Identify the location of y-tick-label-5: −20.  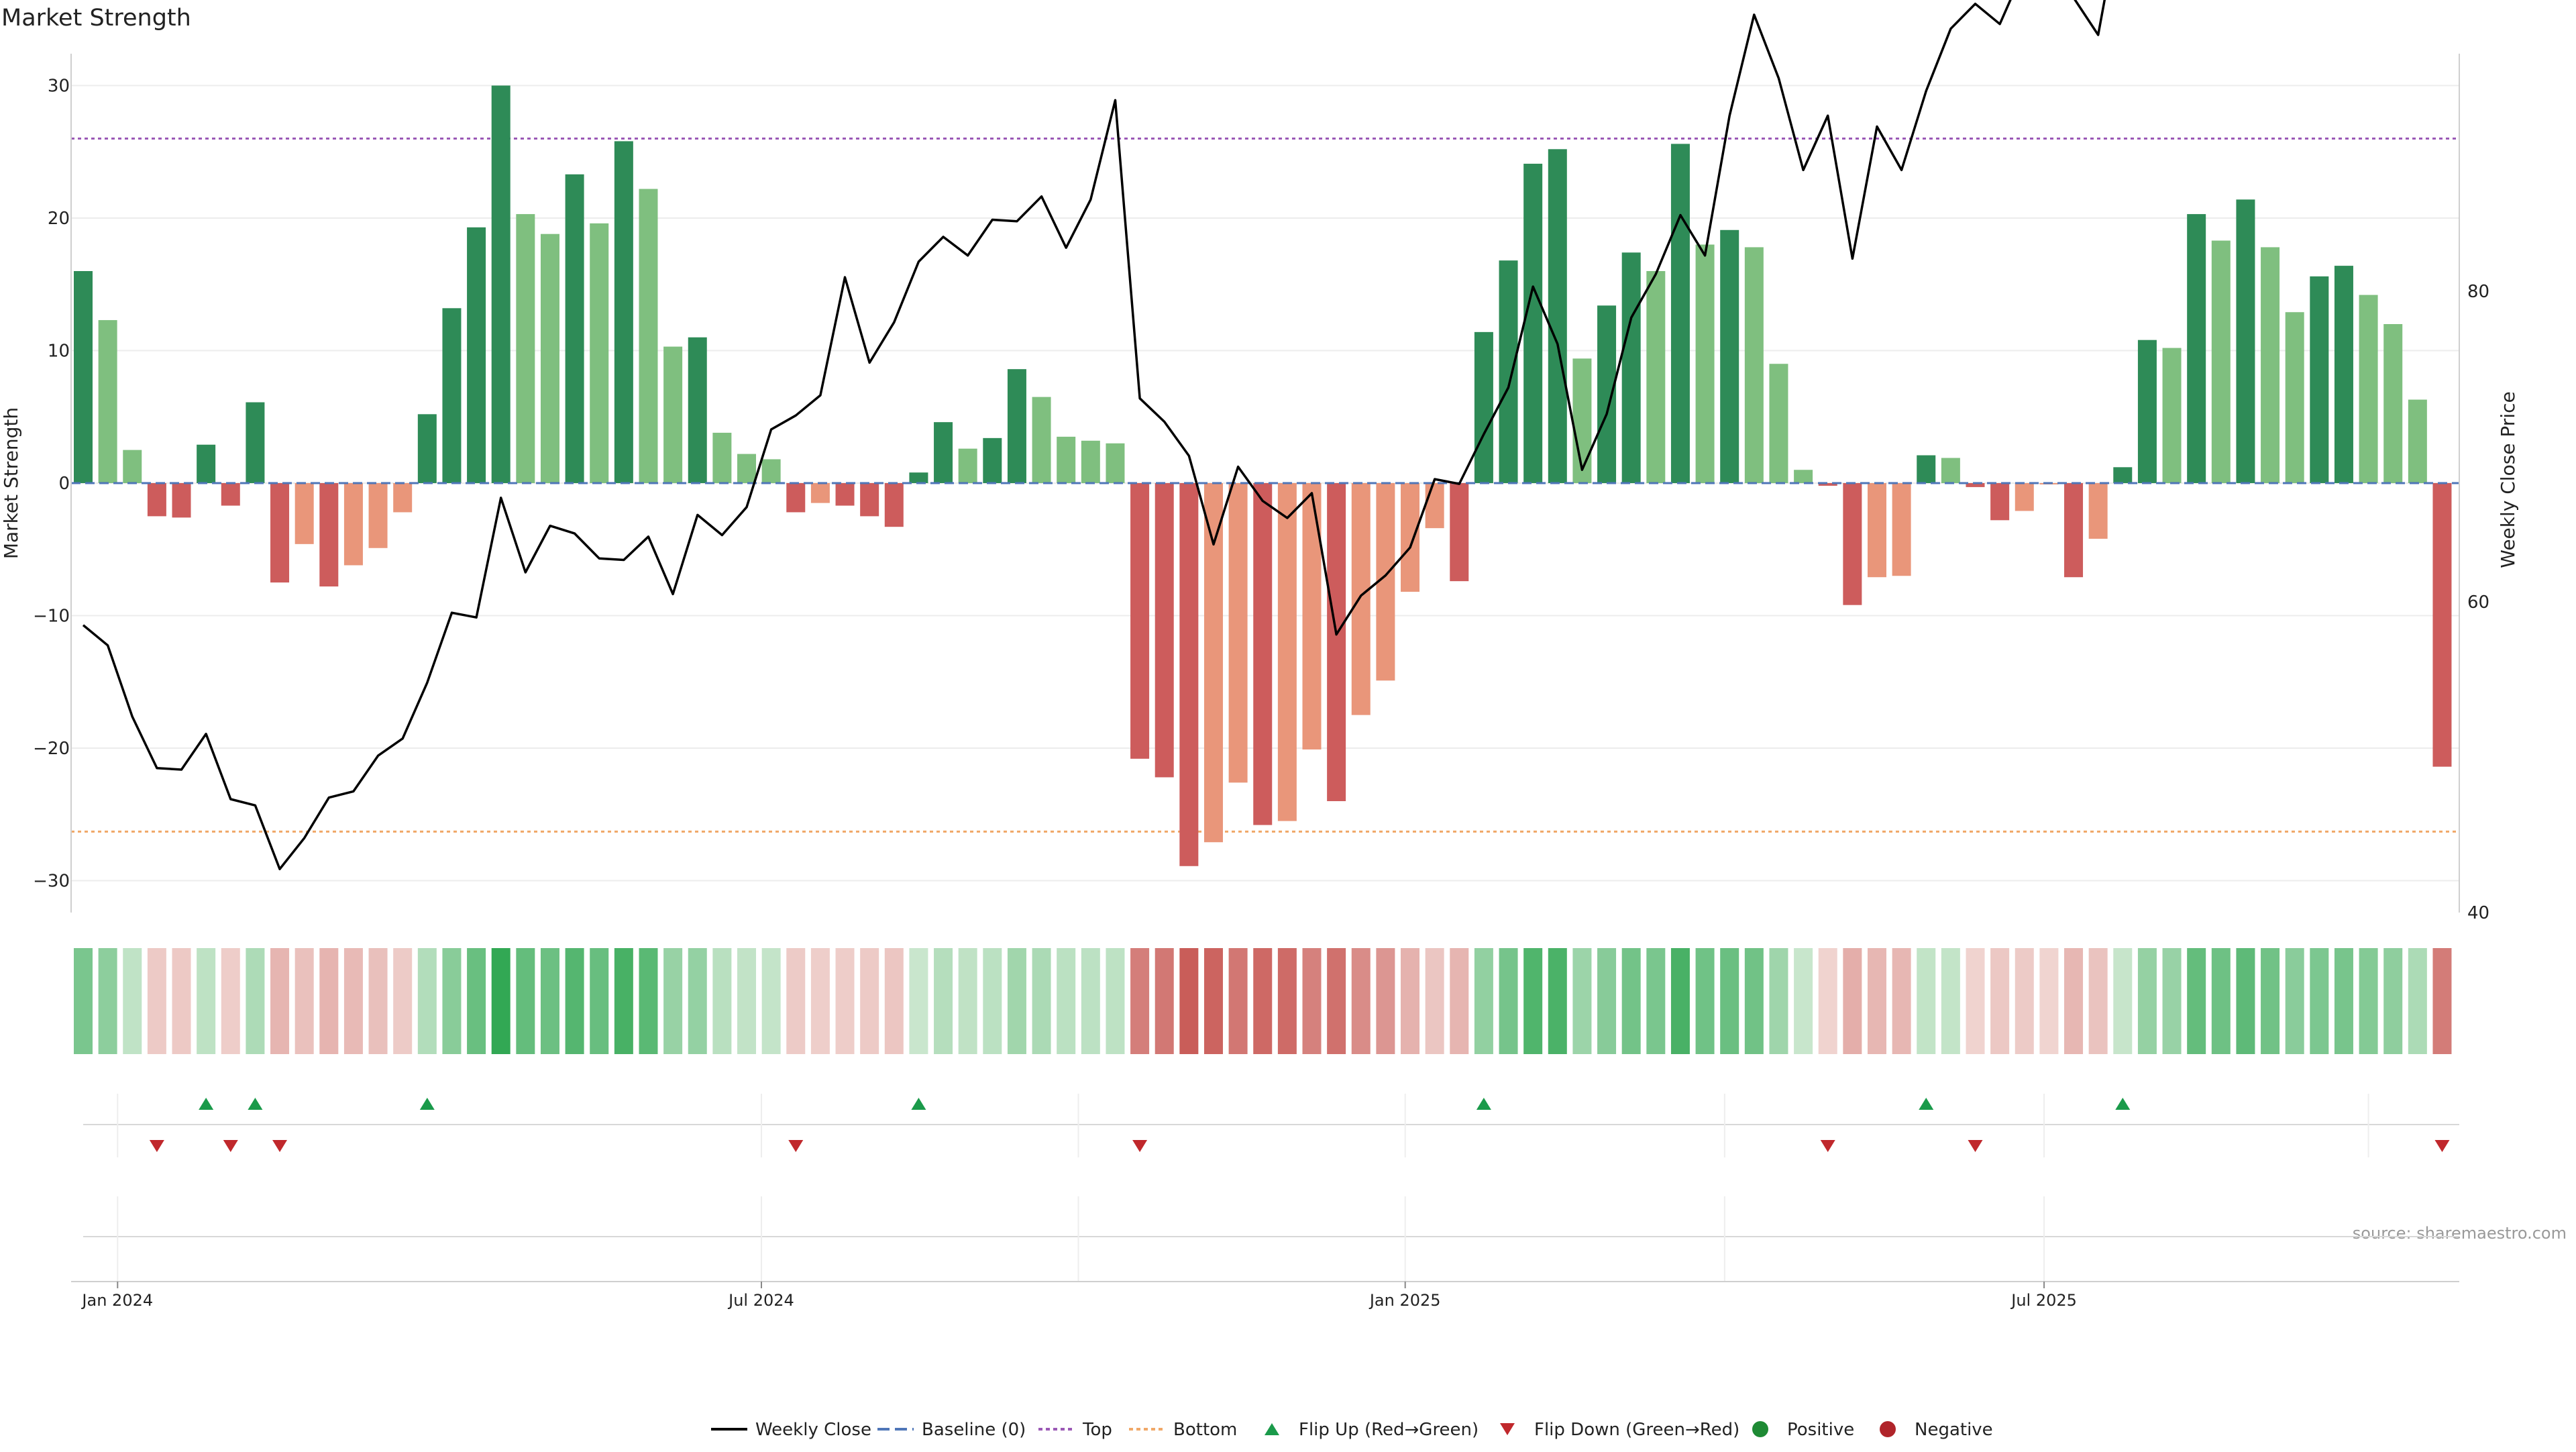
(51, 749).